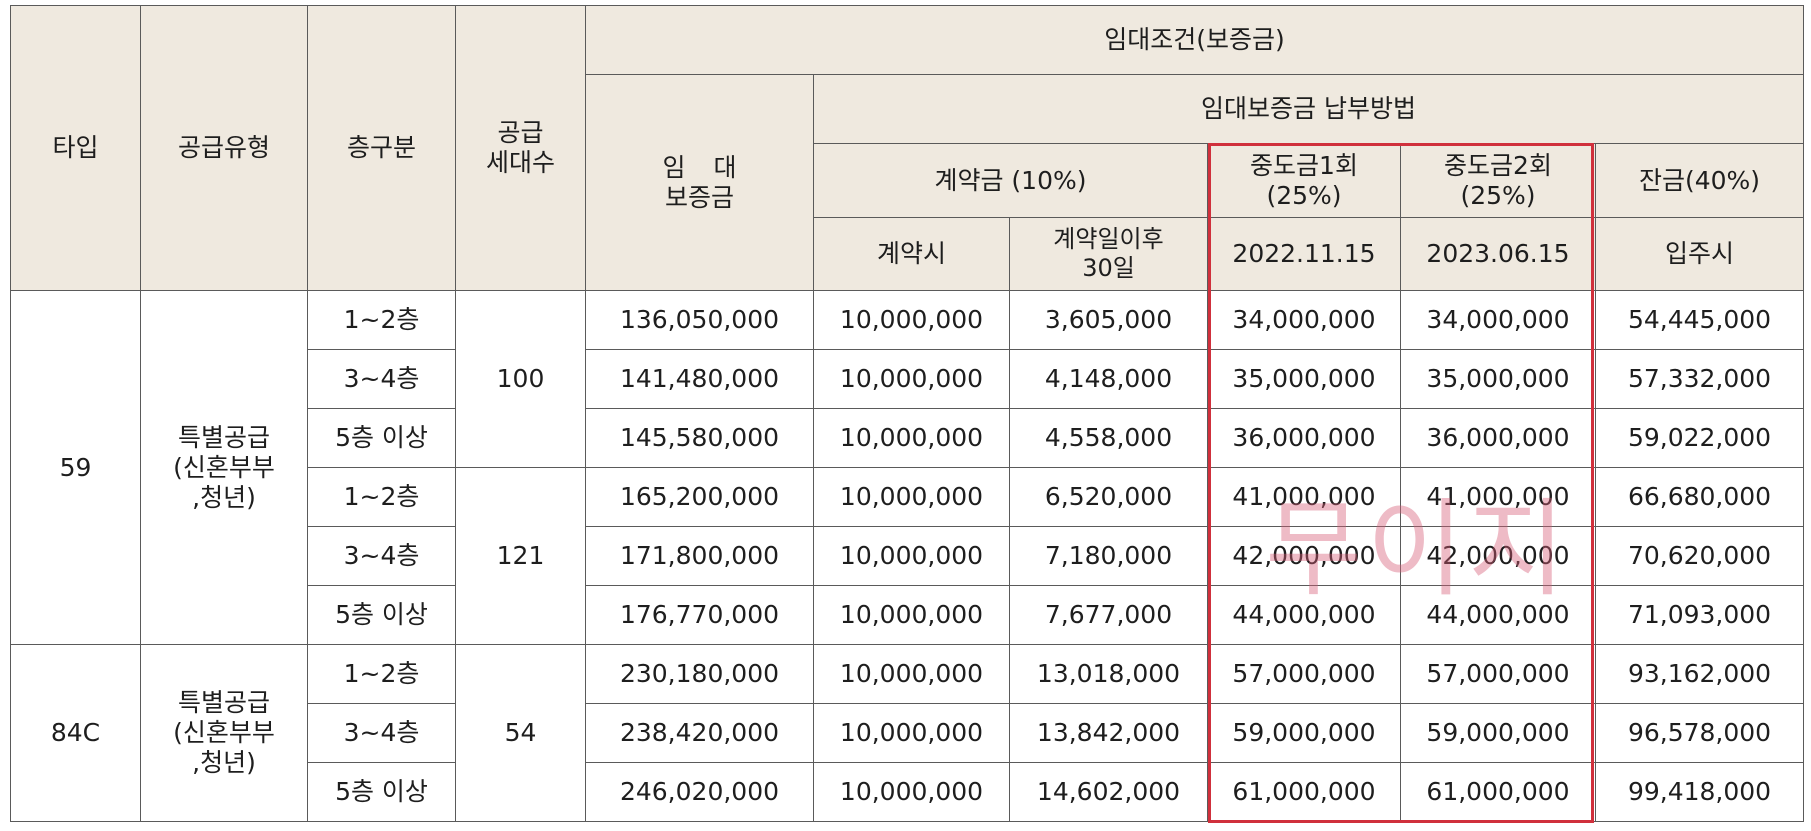 This screenshot has width=1811, height=831. I want to click on interim1-cell: 44,000,000, so click(1304, 615).